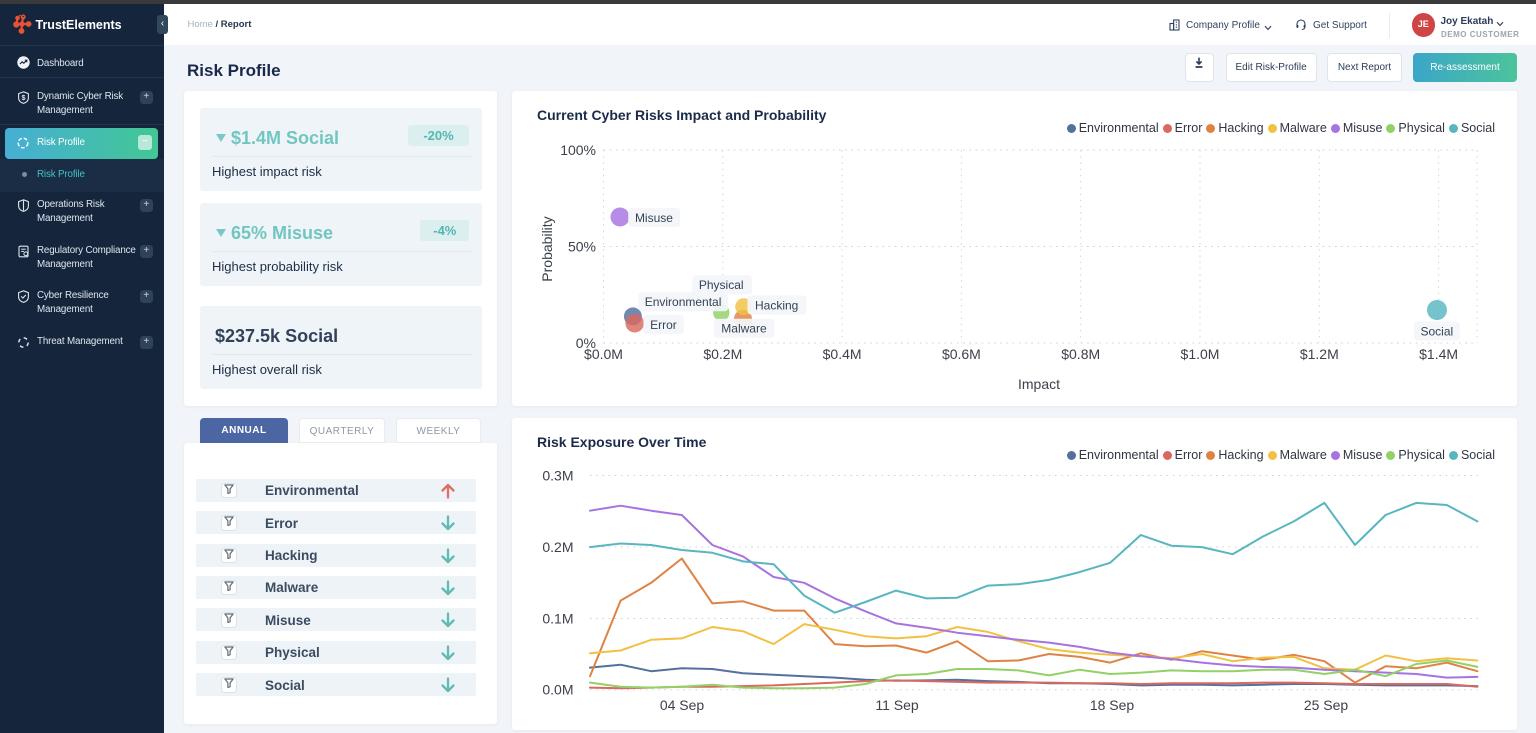 The width and height of the screenshot is (1536, 733). What do you see at coordinates (1319, 354) in the screenshot?
I see `svg-text: $1.2M` at bounding box center [1319, 354].